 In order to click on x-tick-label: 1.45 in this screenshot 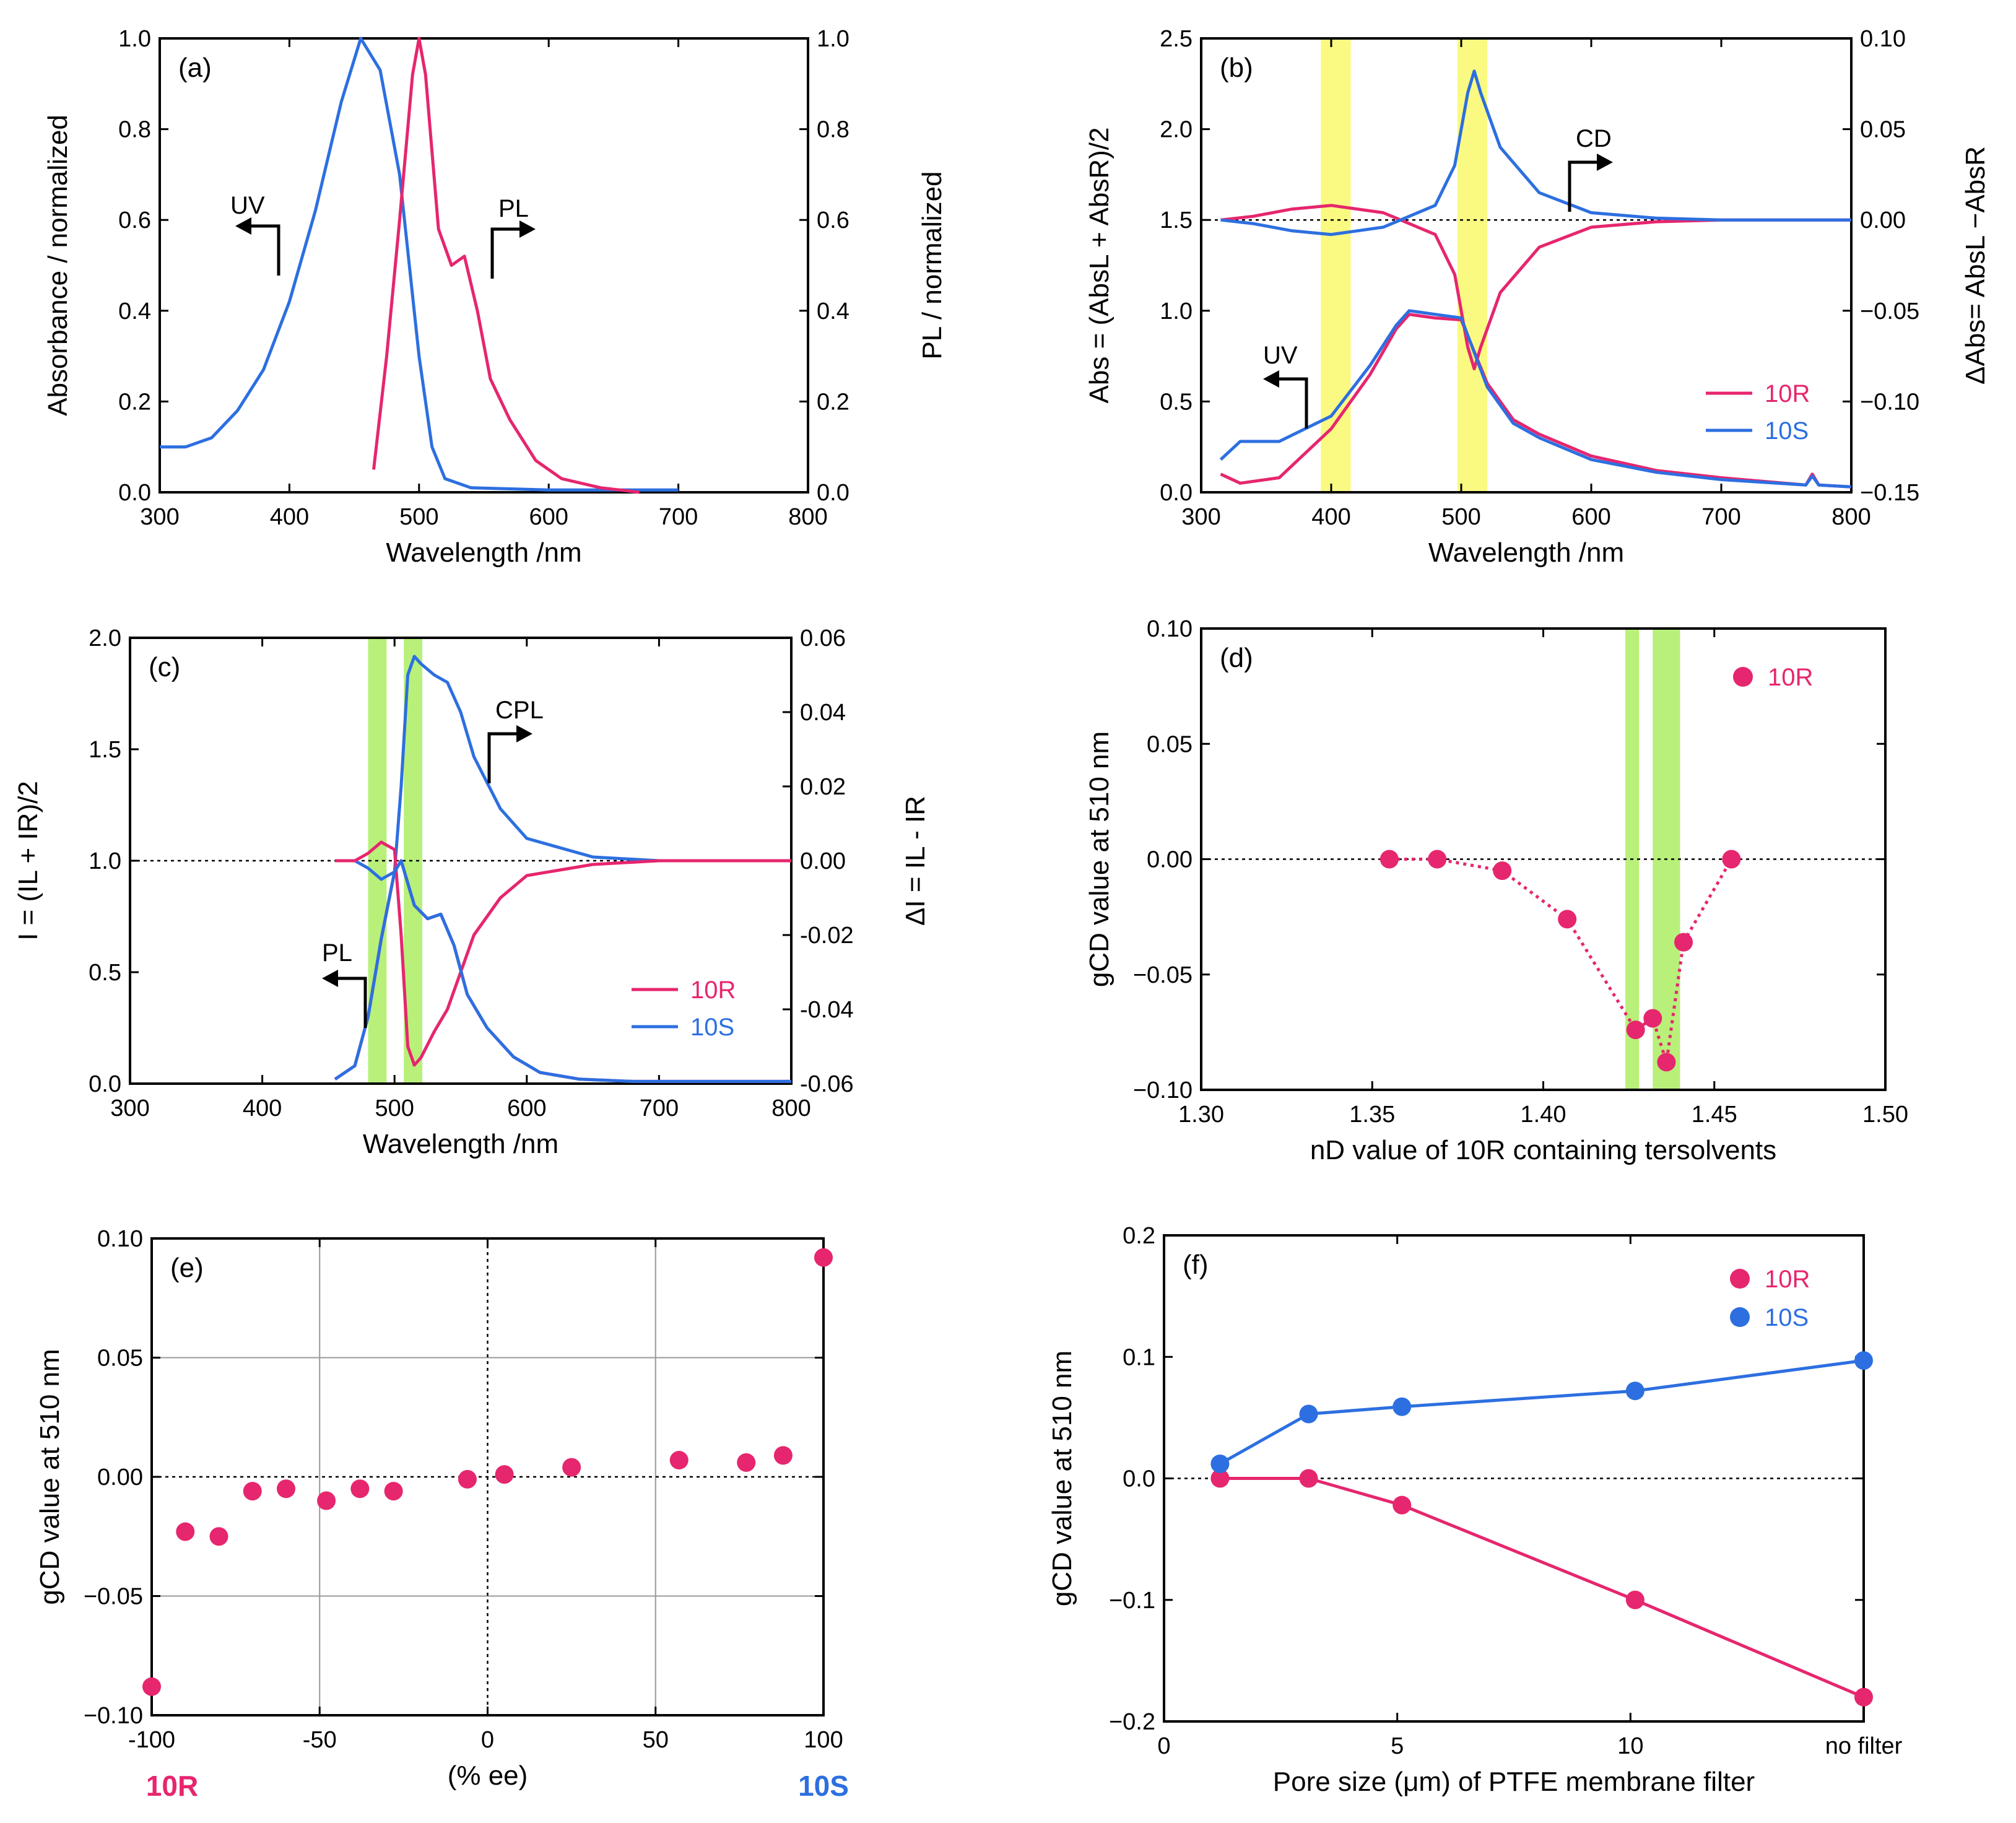, I will do `click(1715, 1115)`.